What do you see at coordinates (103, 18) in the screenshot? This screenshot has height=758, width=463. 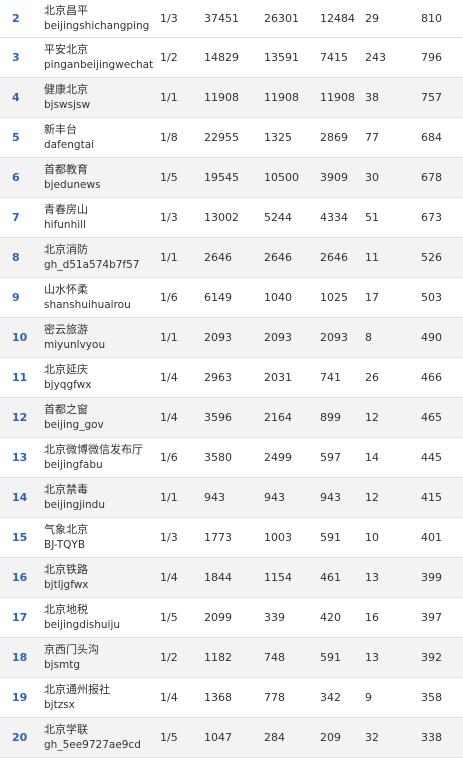 I see `account-cell: 北京昌平 beijingshichangping` at bounding box center [103, 18].